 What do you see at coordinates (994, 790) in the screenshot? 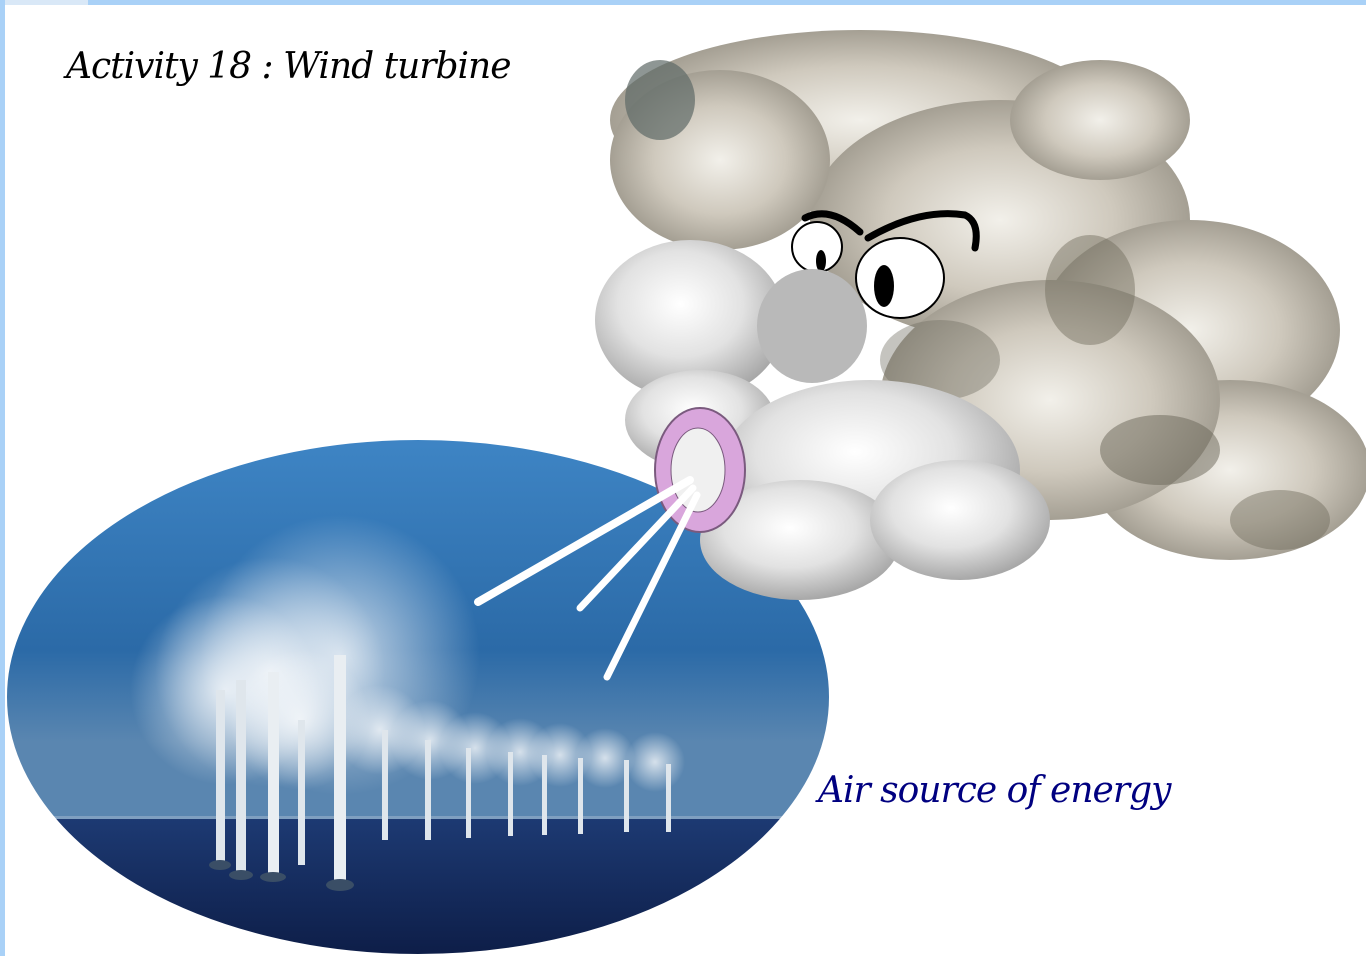
I see `slide-caption: Air source of energy` at bounding box center [994, 790].